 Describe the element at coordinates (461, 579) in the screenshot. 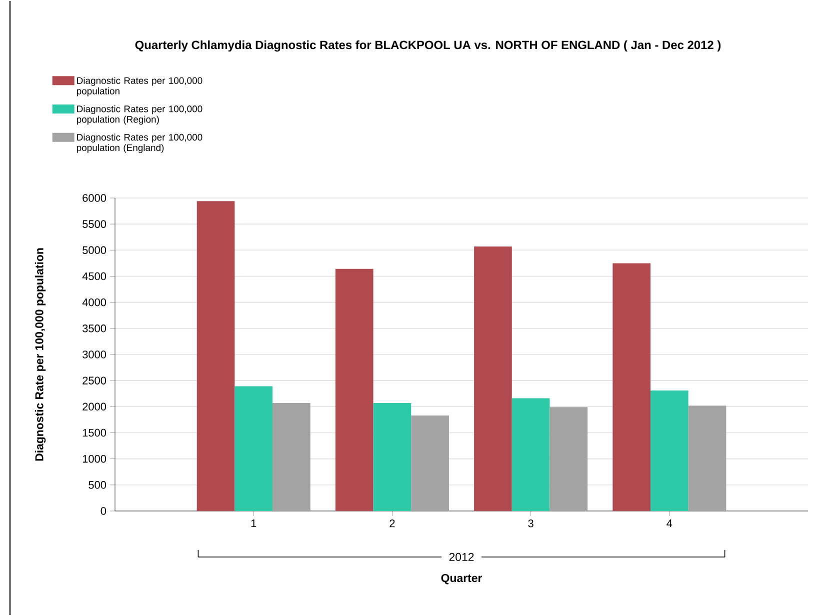

I see `x-axis-title: Quarter` at that location.